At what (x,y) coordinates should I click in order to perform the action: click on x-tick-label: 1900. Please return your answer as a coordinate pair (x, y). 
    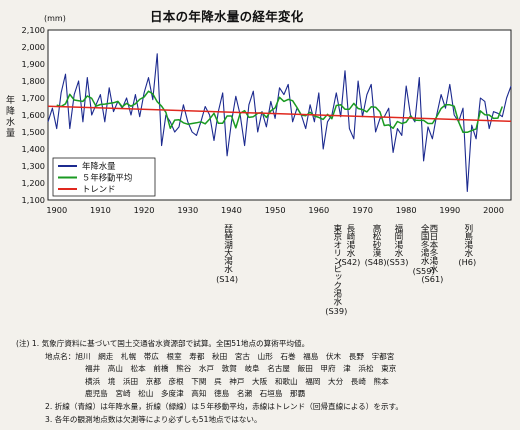
    Looking at the image, I should click on (56, 210).